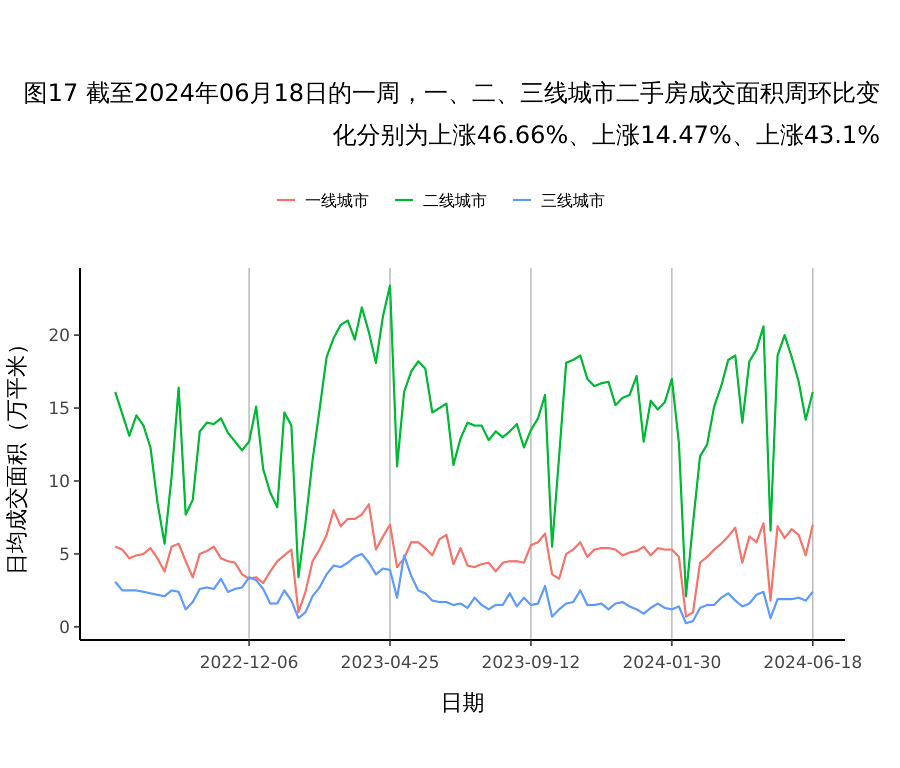  I want to click on legend-二线城市: 二线城市, so click(441, 200).